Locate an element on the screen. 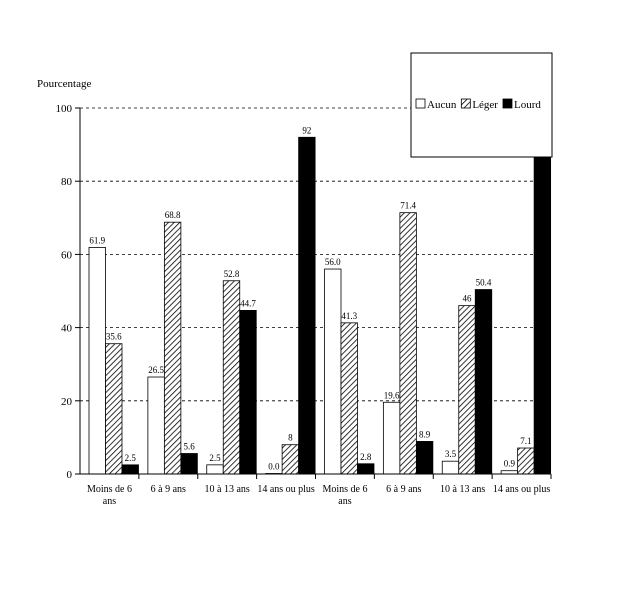 Image resolution: width=618 pixels, height=604 pixels. data-label: 92 is located at coordinates (306, 130).